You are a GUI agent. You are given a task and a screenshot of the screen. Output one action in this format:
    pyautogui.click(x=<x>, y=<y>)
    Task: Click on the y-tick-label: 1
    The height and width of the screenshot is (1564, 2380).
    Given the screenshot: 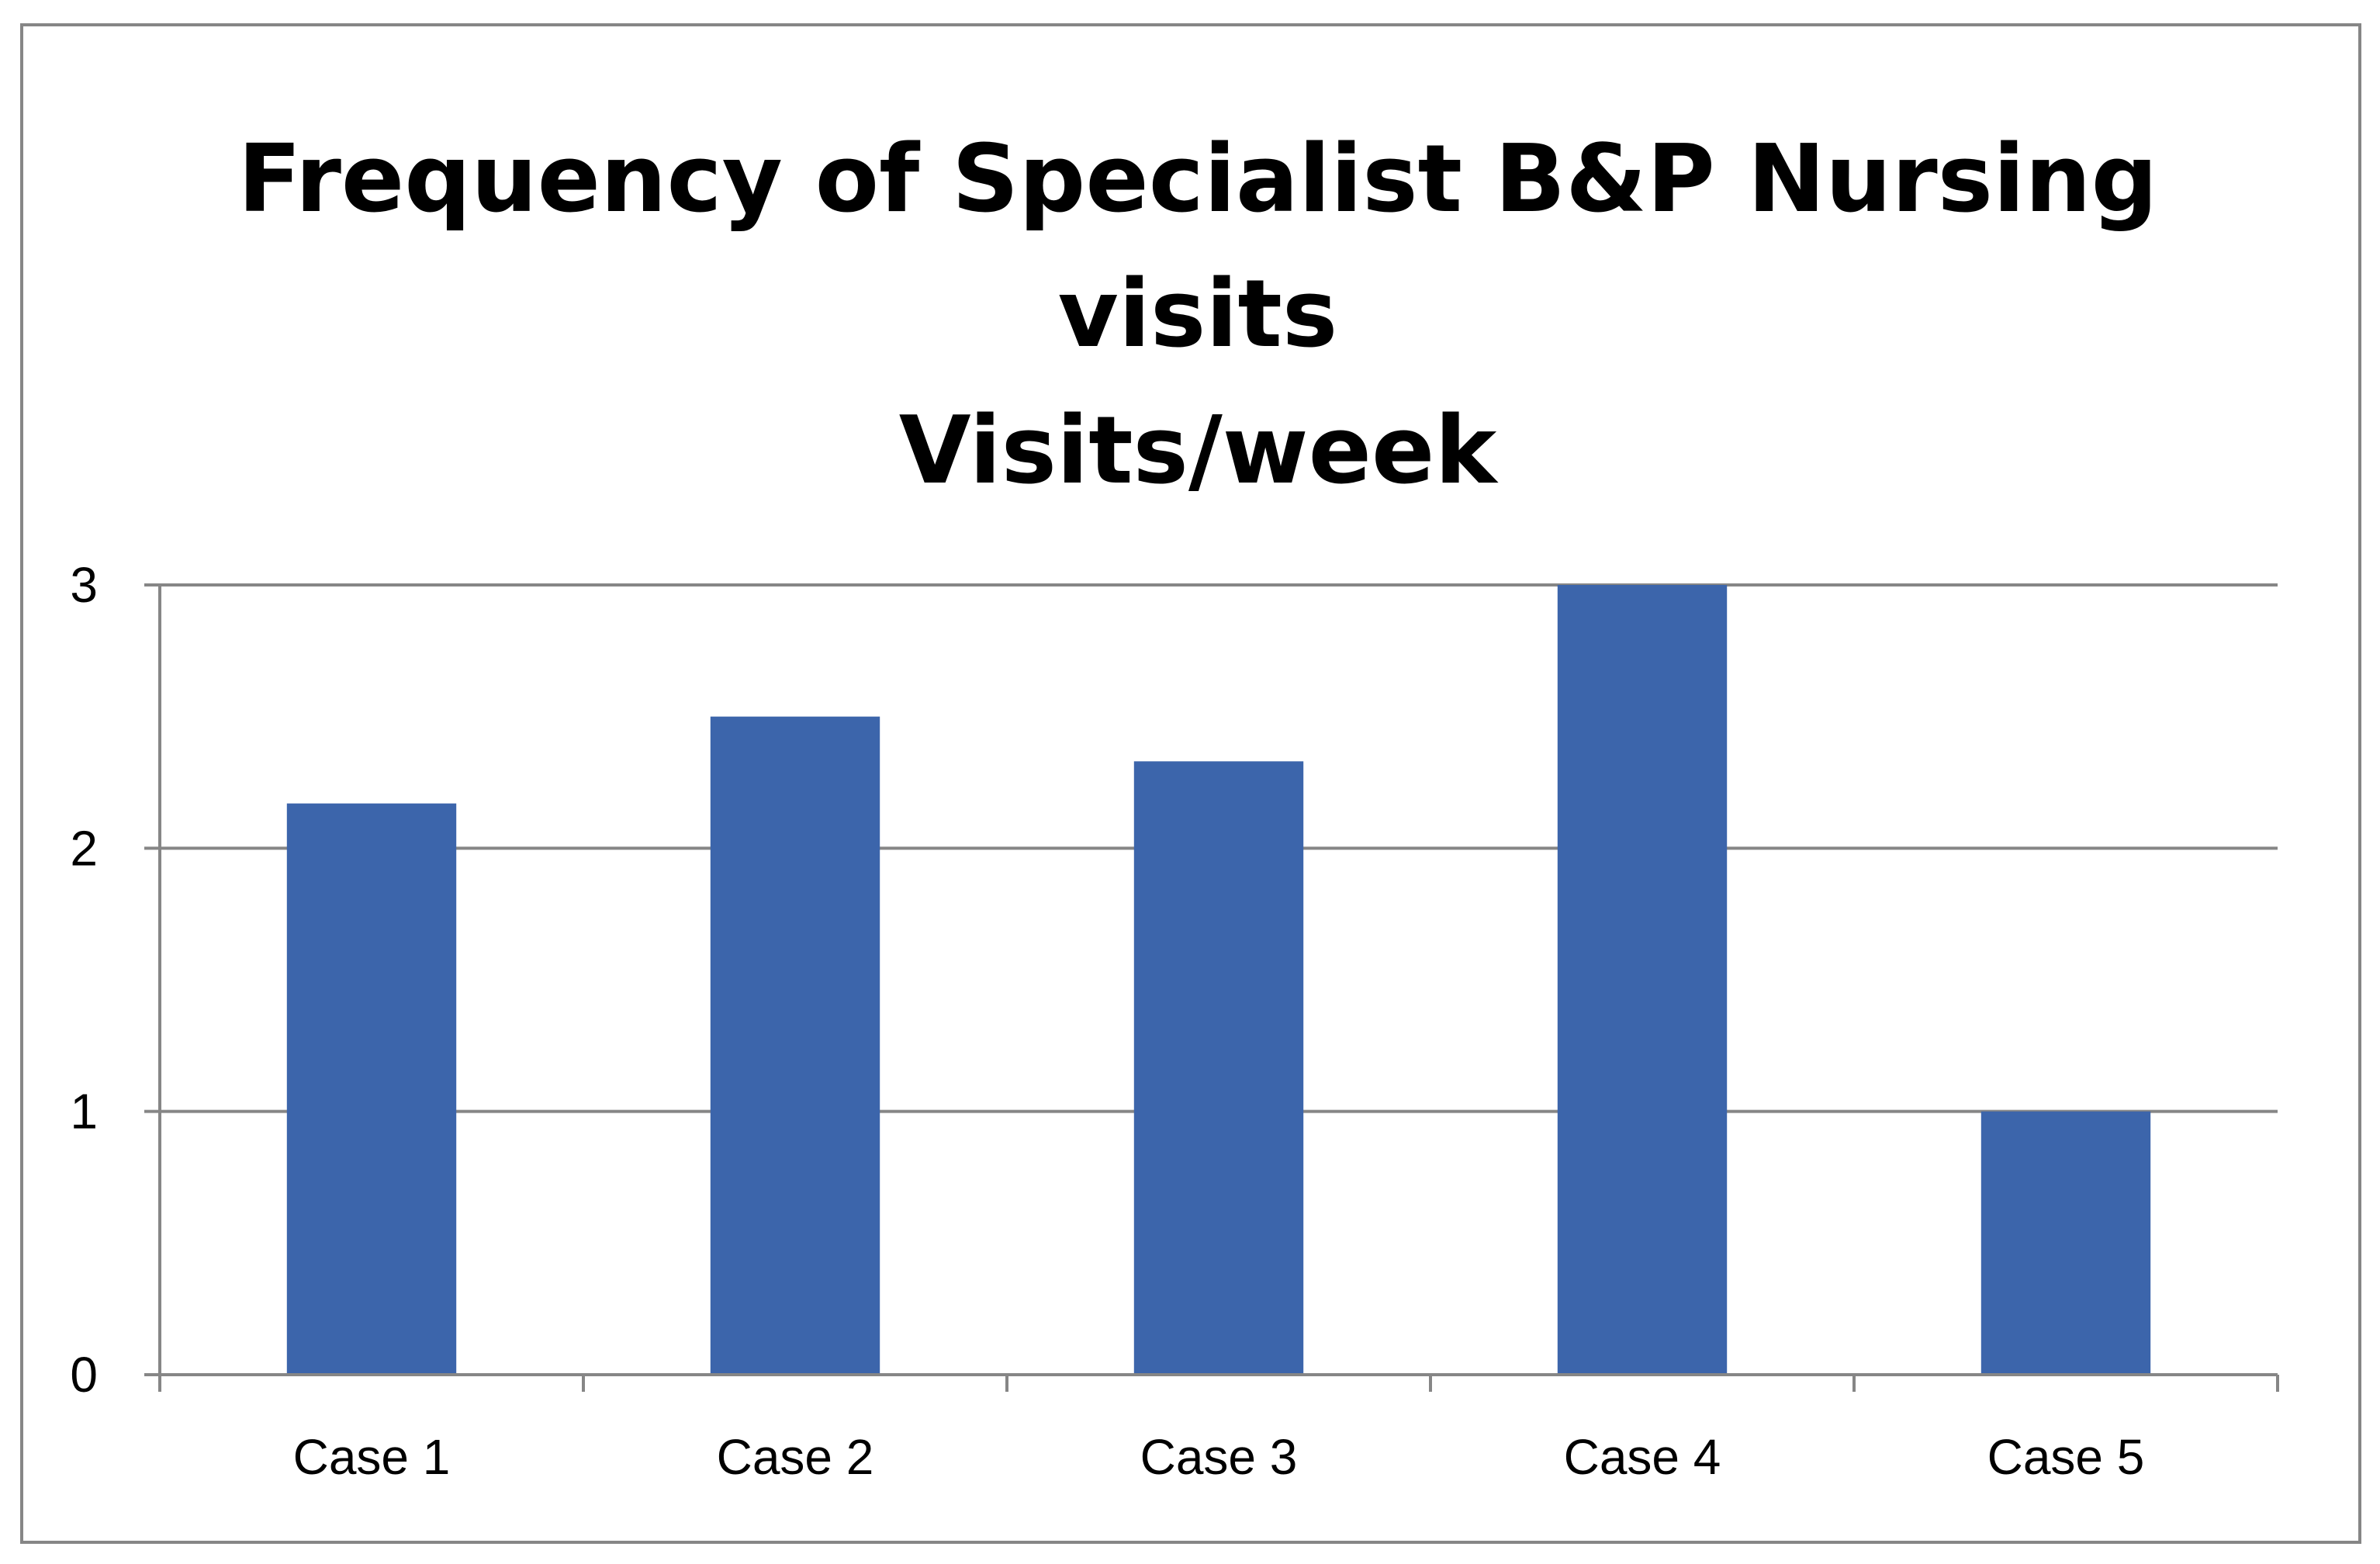 What is the action you would take?
    pyautogui.click(x=84, y=1112)
    